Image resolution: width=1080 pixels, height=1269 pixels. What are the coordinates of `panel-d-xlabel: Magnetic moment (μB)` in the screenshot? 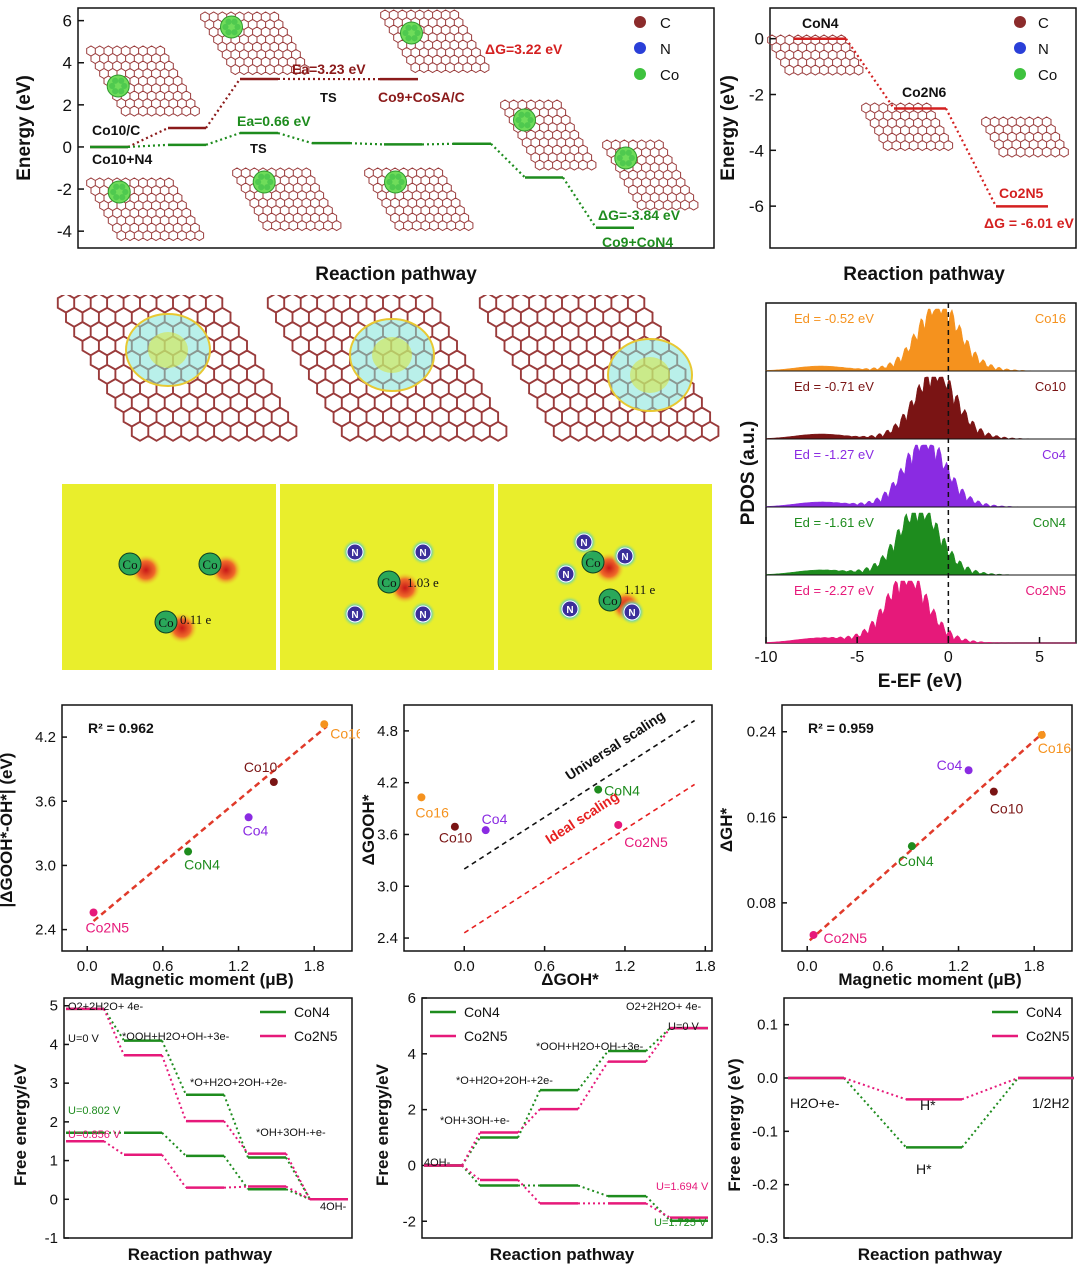 It's located at (201, 979).